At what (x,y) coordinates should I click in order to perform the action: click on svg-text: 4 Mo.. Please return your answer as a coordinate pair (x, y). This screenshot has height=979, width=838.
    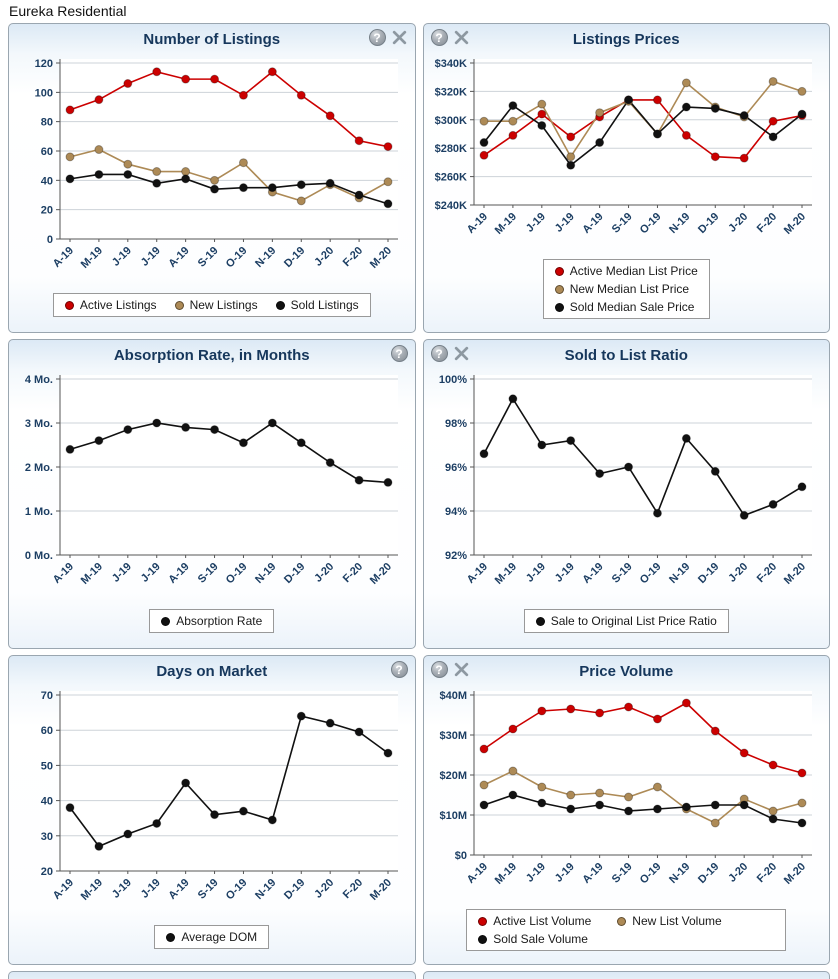
    Looking at the image, I should click on (39, 380).